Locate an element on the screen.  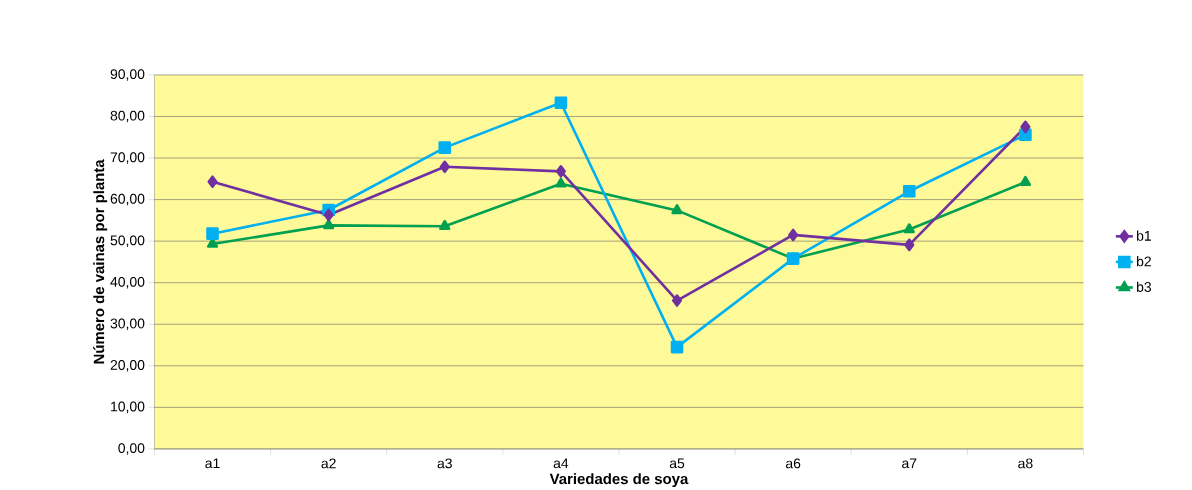
x-tick-label: a3 is located at coordinates (444, 463).